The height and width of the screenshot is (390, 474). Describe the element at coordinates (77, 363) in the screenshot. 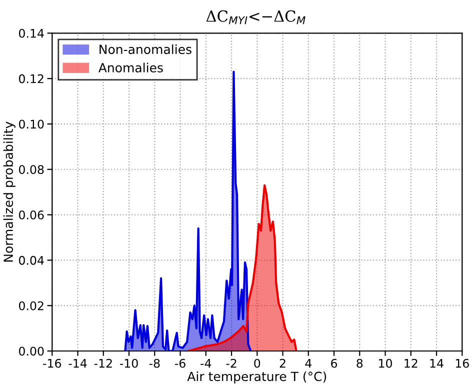

I see `x-tick-label: -14` at that location.